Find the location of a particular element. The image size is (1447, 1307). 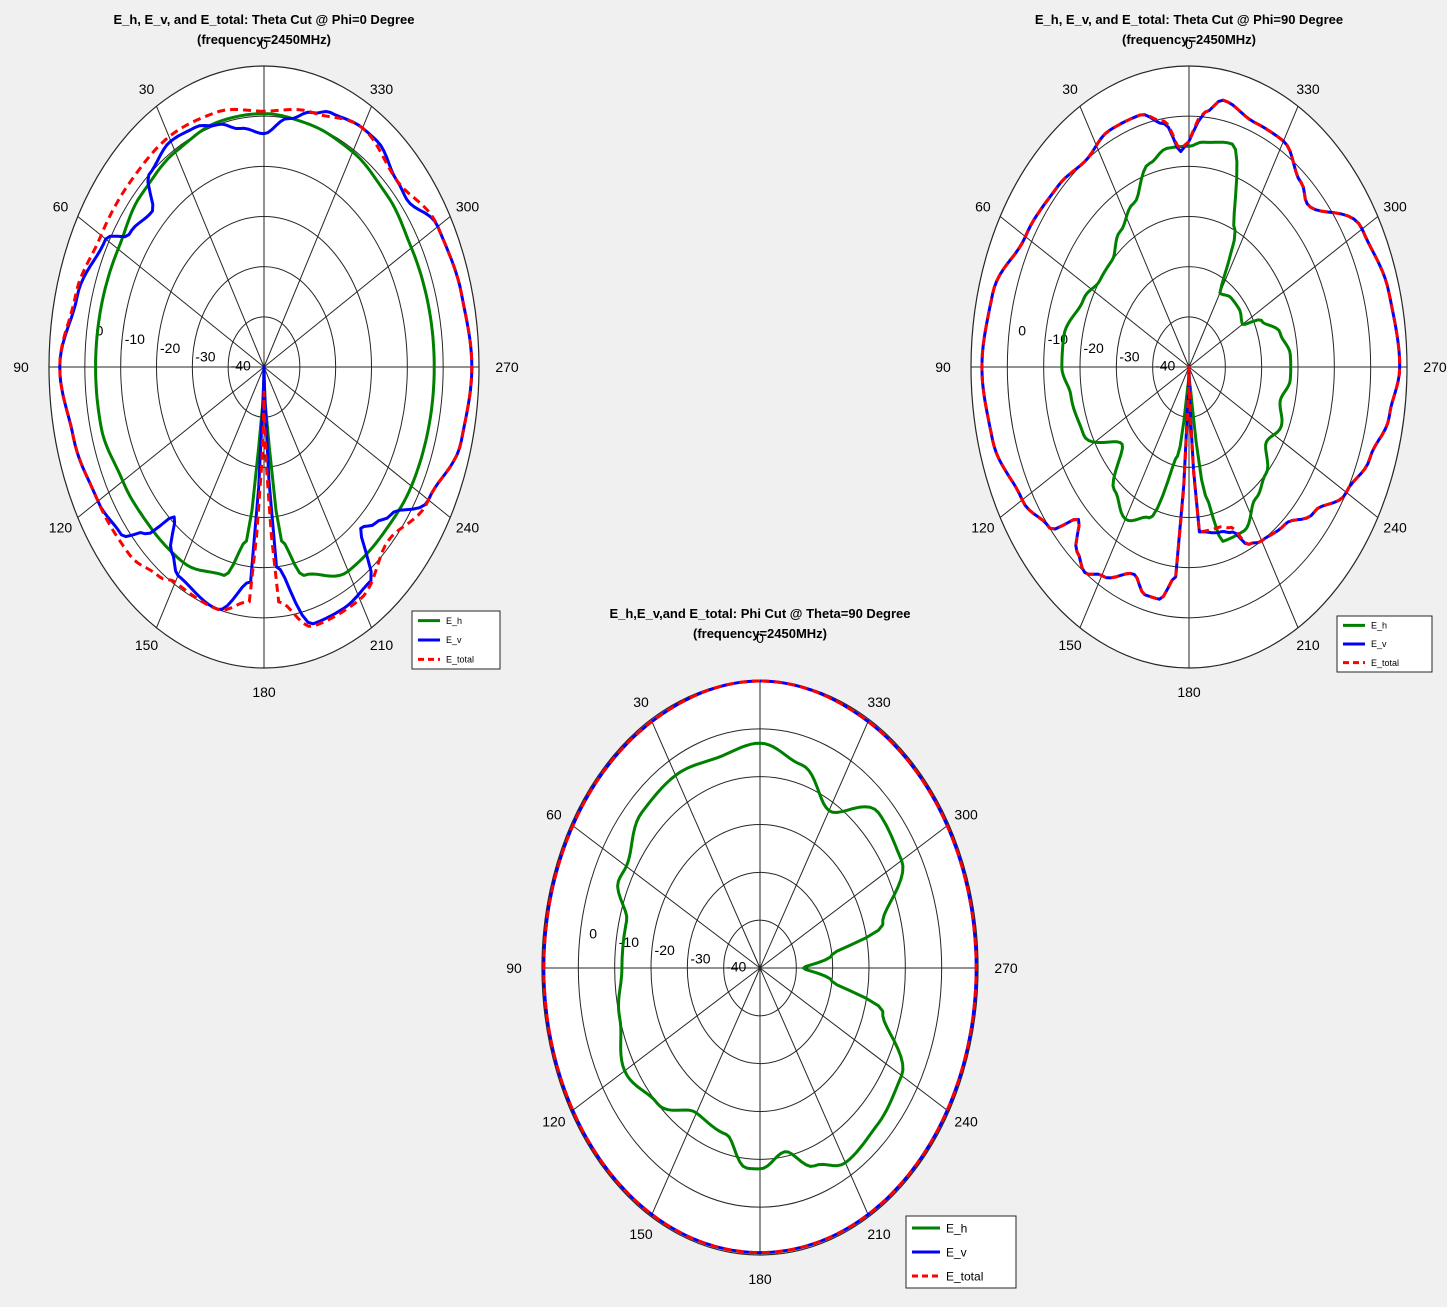

radial-tick-label: -10 is located at coordinates (135, 339).